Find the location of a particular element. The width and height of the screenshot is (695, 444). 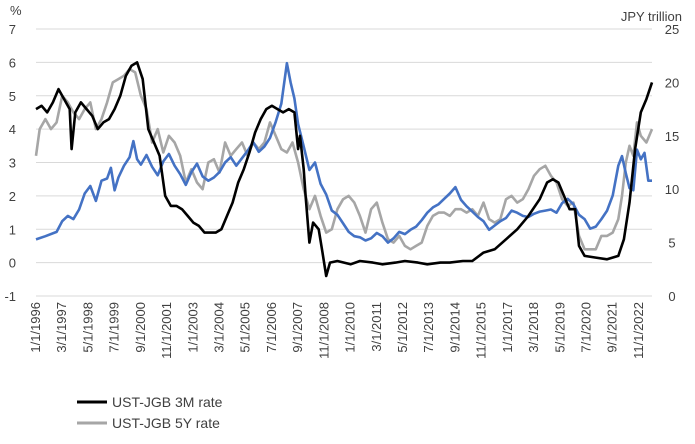

left-tick-label: 3 is located at coordinates (12, 163).